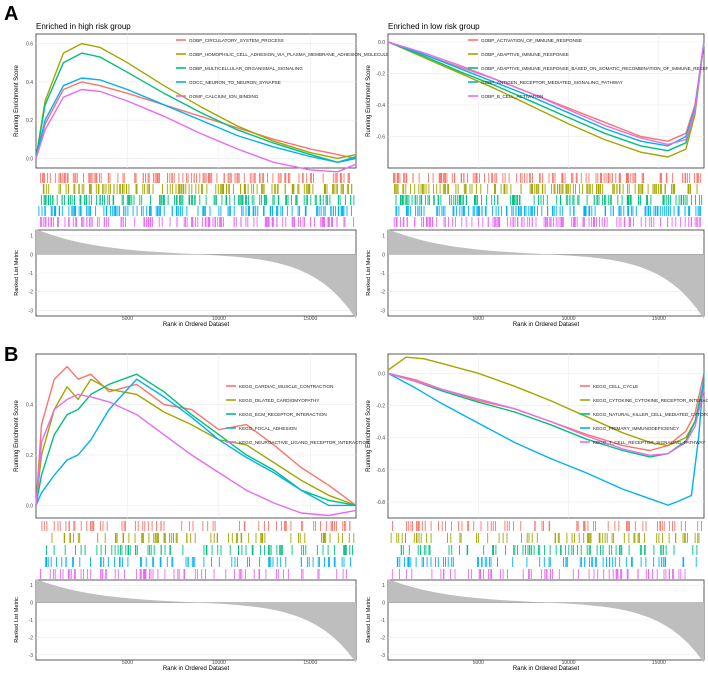  What do you see at coordinates (279, 400) in the screenshot?
I see `legend-label: KEGG_DILATED_CARDIOMYOPATHY` at bounding box center [279, 400].